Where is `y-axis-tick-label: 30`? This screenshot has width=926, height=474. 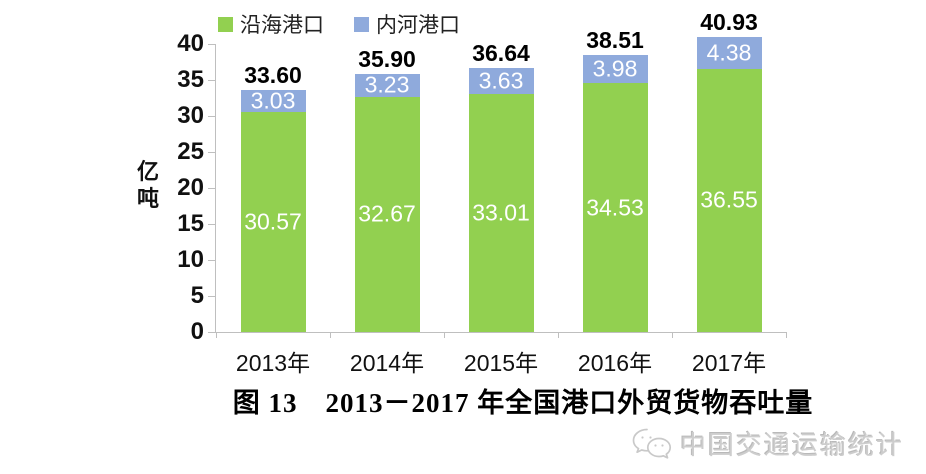 y-axis-tick-label: 30 is located at coordinates (190, 115).